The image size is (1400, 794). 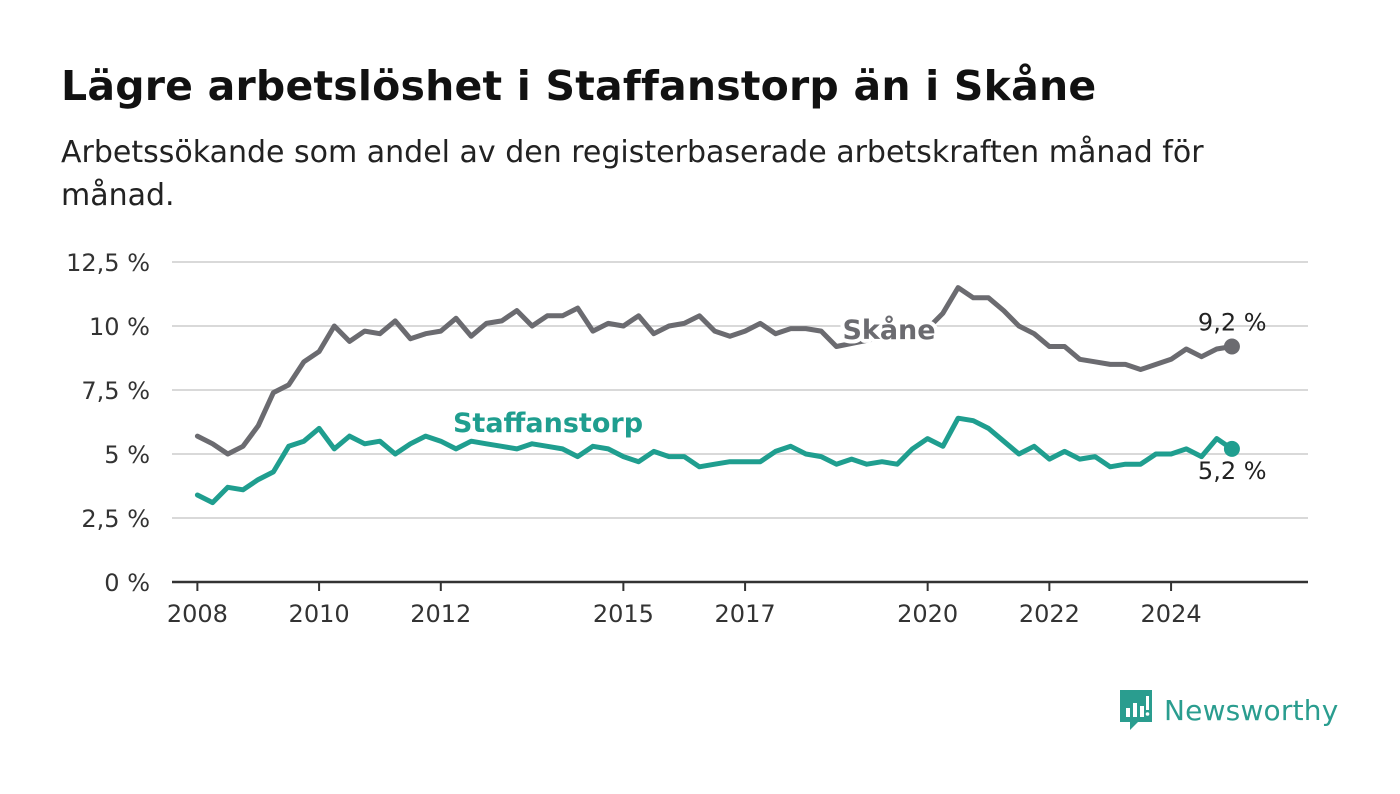 What do you see at coordinates (197, 614) in the screenshot?
I see `x-tick-label: 2008` at bounding box center [197, 614].